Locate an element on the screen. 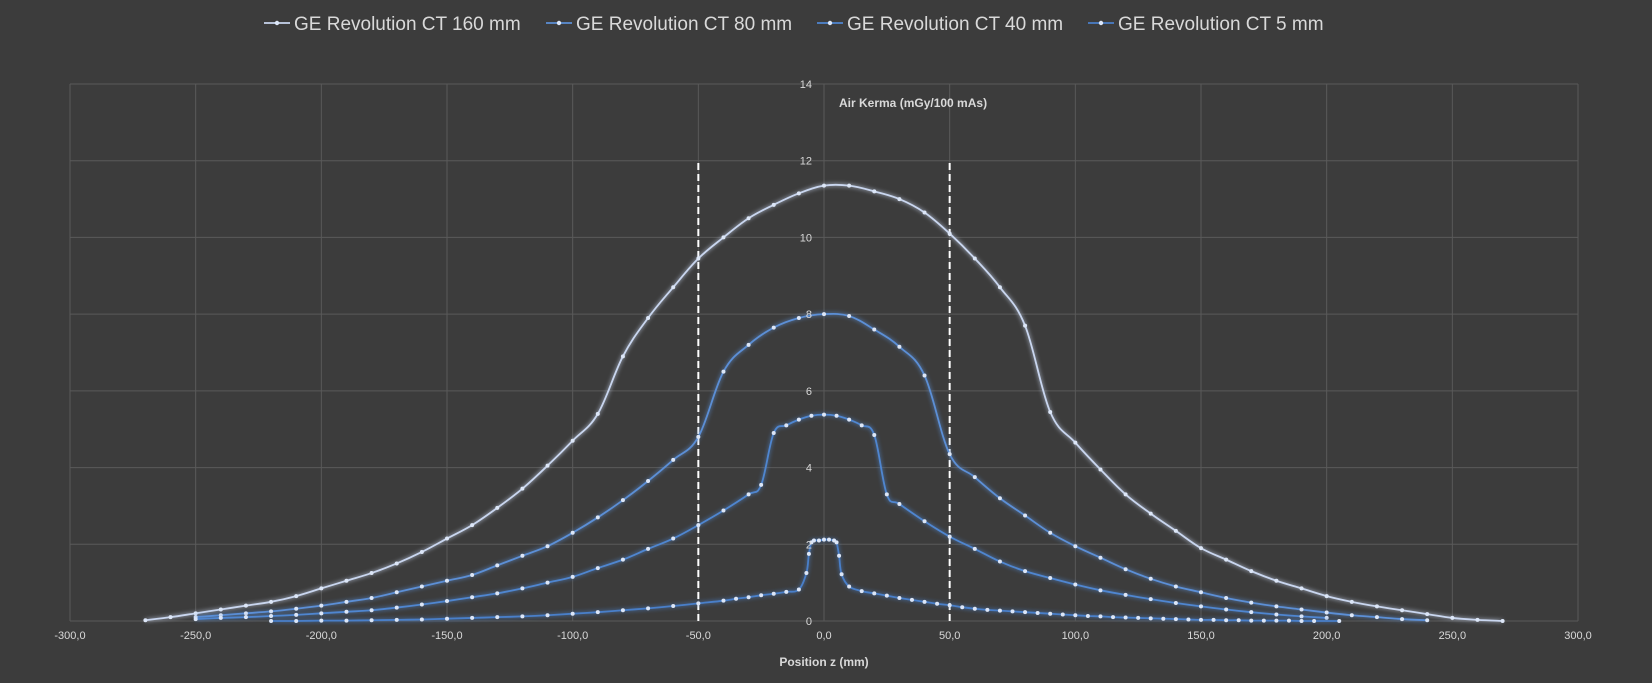 The height and width of the screenshot is (683, 1652). legend-label: GE Revolution CT 5 mm is located at coordinates (1221, 24).